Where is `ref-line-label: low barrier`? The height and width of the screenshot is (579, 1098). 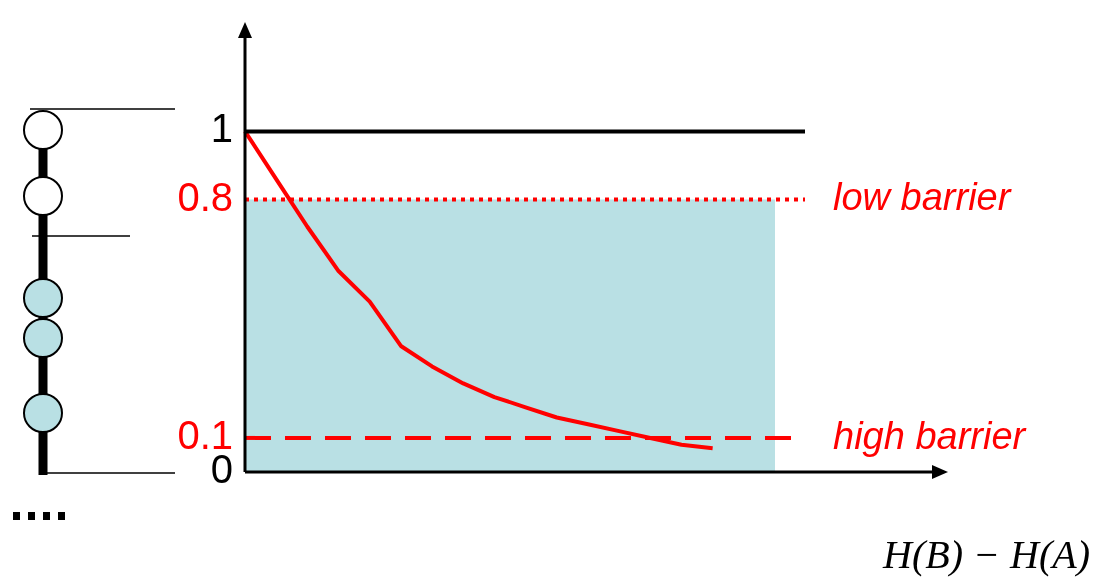 ref-line-label: low barrier is located at coordinates (922, 197).